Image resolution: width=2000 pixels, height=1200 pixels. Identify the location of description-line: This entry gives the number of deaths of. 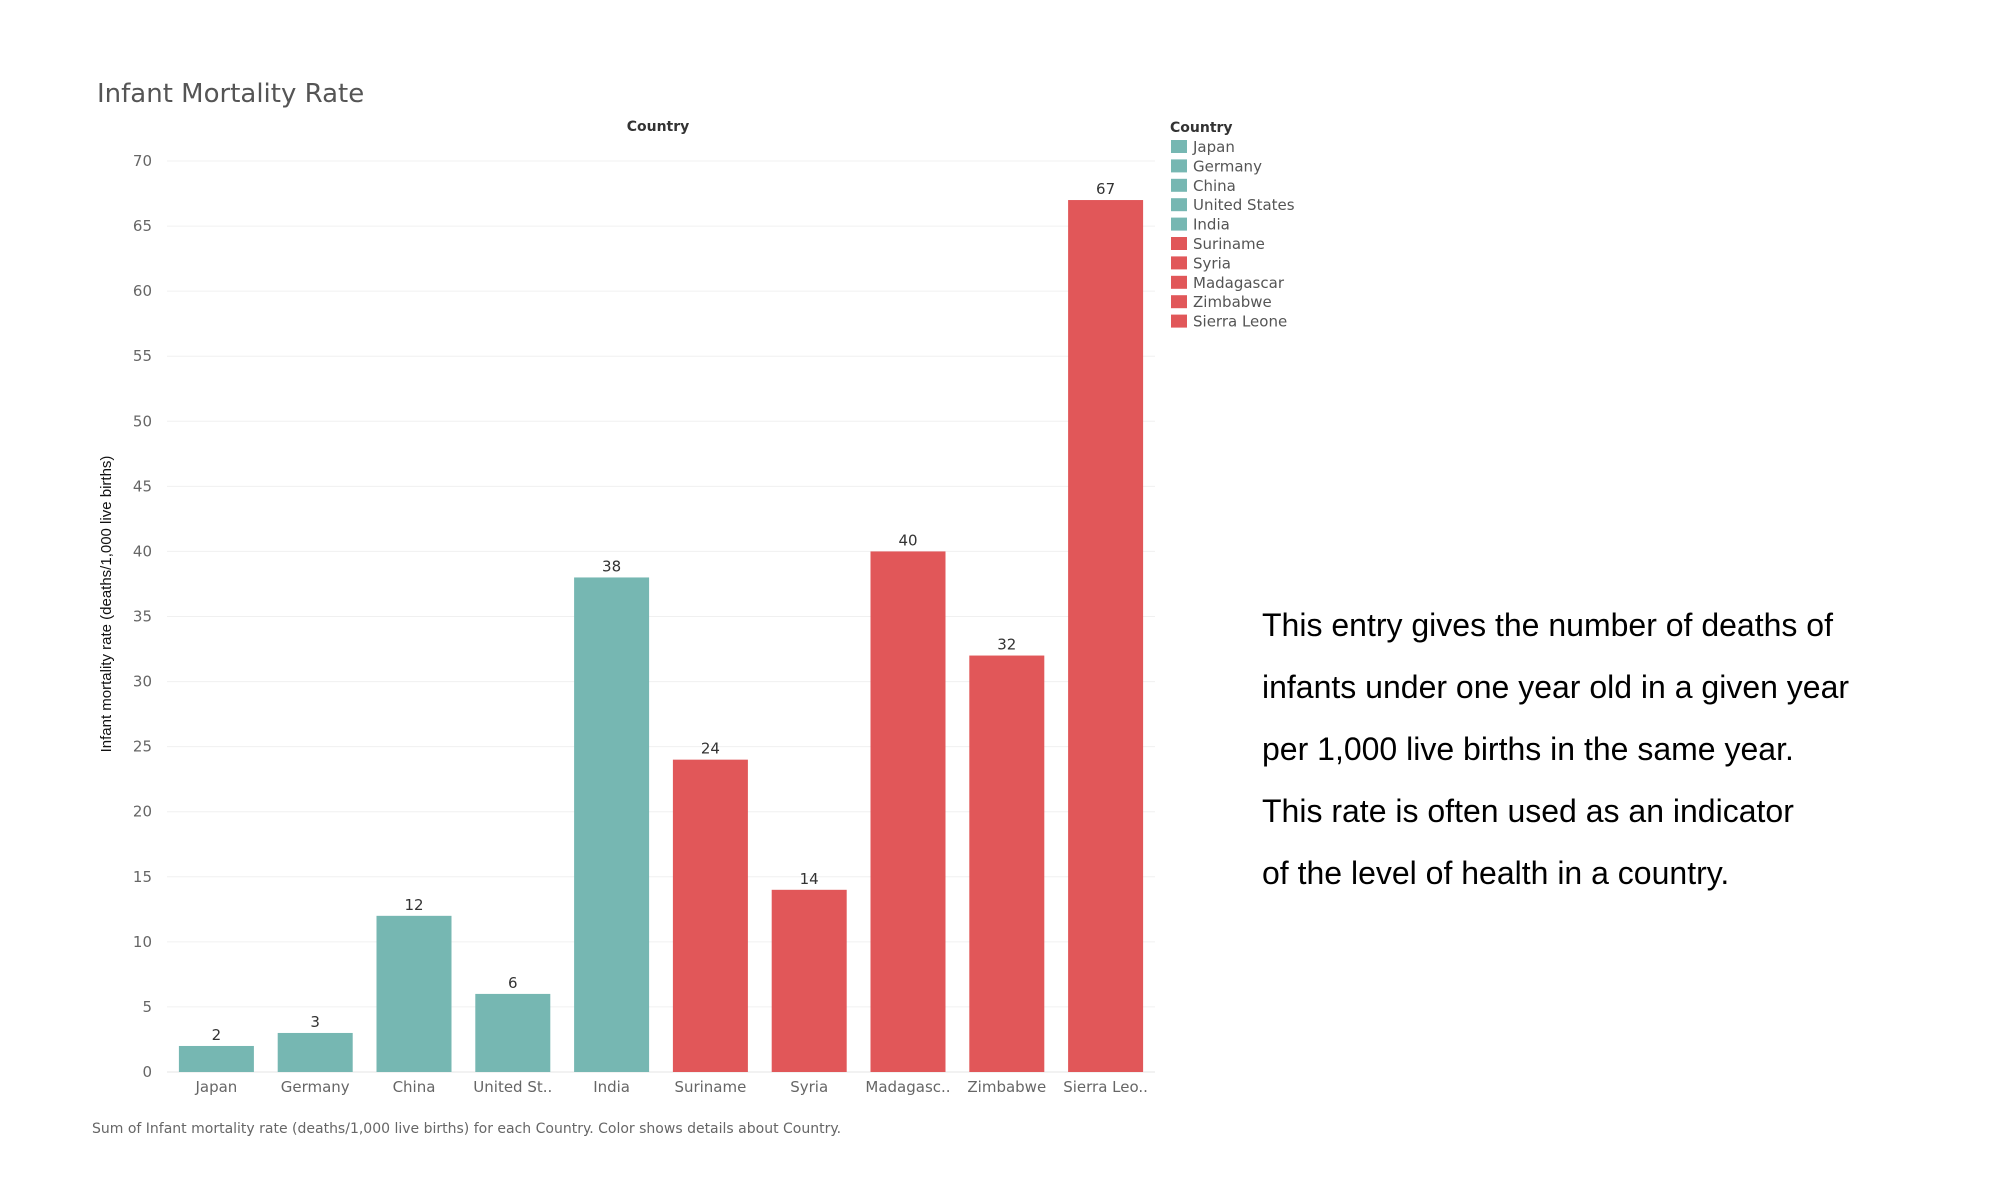
(1547, 625).